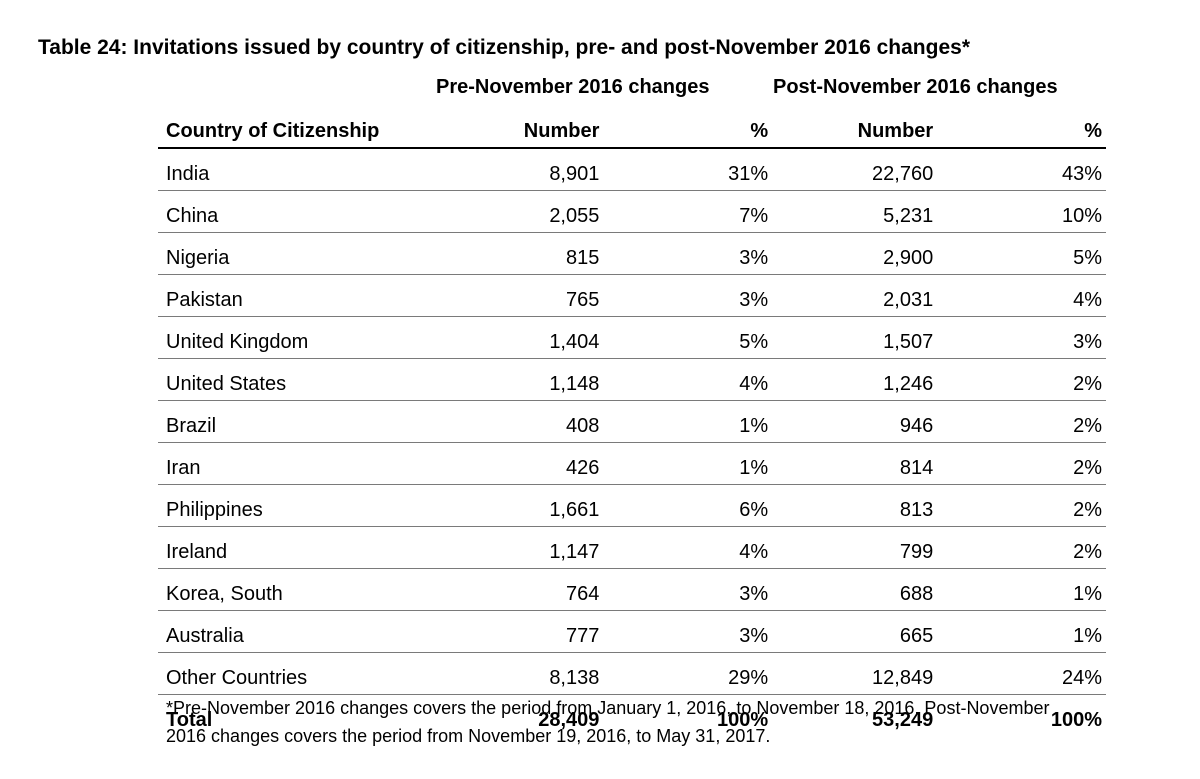 The image size is (1200, 779). I want to click on cell-post-number: 5,231, so click(850, 212).